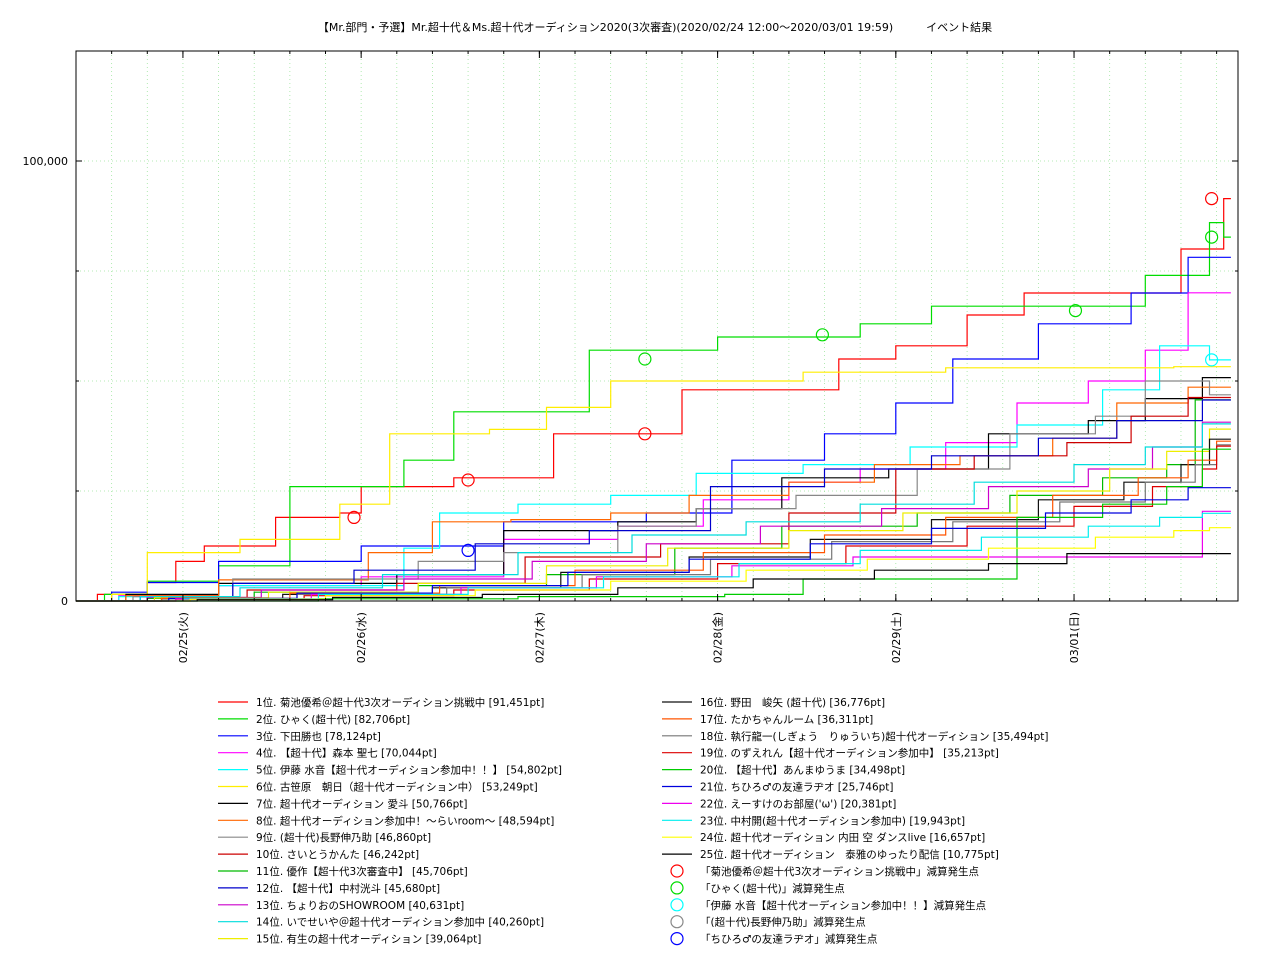 This screenshot has width=1280, height=960. What do you see at coordinates (798, 803) in the screenshot?
I see `legend-entry: 22位. えーすけのお部屋('ω') [20,381pt]` at bounding box center [798, 803].